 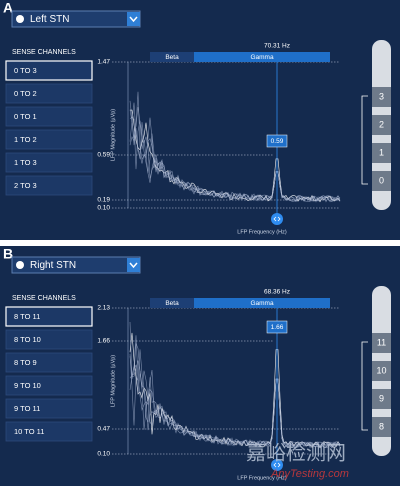 What do you see at coordinates (27, 408) in the screenshot?
I see `channel-label: 9 TO 11` at bounding box center [27, 408].